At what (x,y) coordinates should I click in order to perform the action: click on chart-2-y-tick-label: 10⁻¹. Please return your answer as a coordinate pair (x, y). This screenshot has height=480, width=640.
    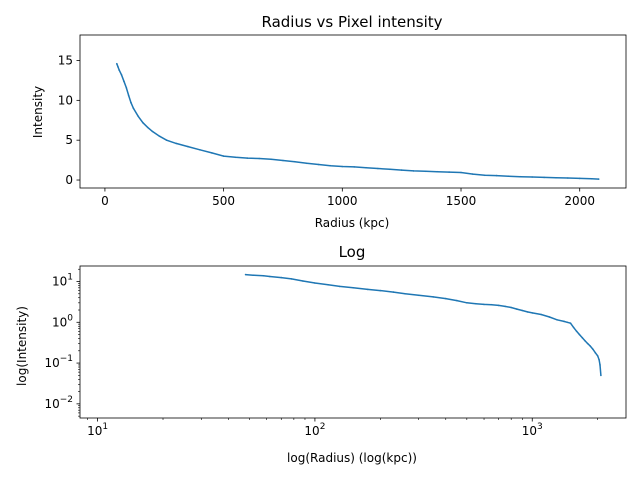
    Looking at the image, I should click on (58, 362).